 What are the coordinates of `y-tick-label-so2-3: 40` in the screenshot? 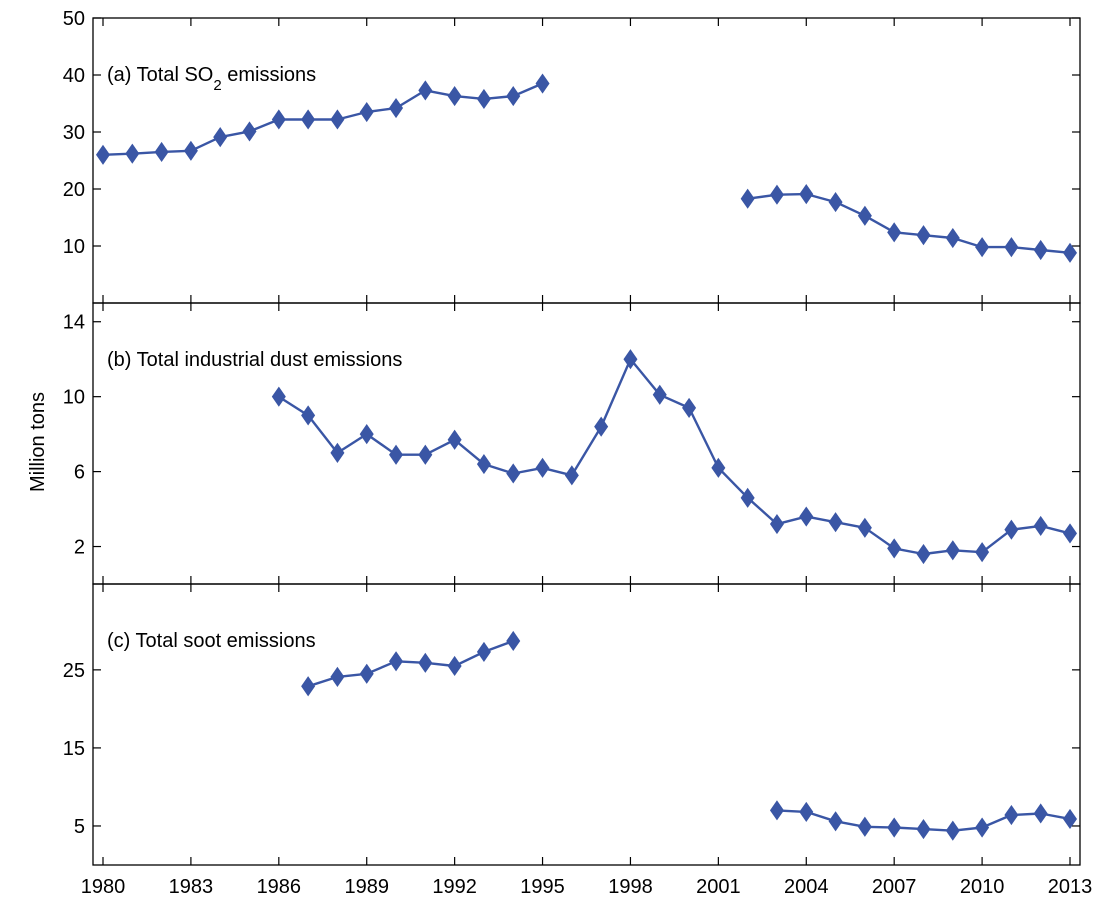 It's located at (74, 76).